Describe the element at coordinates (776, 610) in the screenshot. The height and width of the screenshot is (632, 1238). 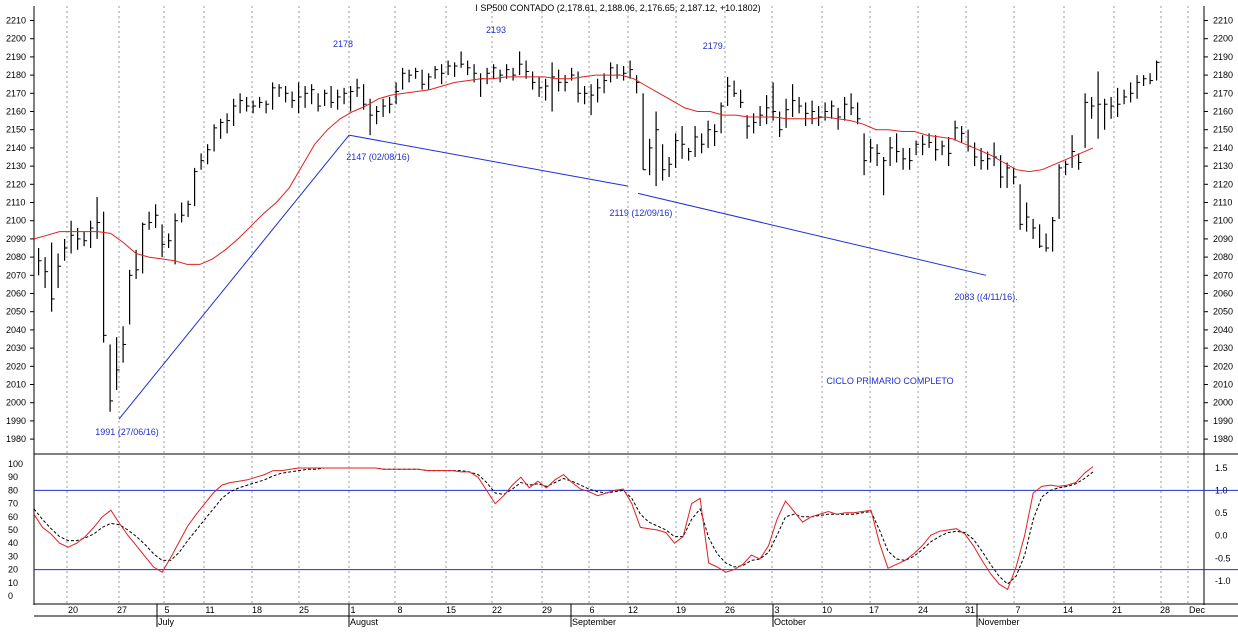
I see `x-tick-day-label: 3` at that location.